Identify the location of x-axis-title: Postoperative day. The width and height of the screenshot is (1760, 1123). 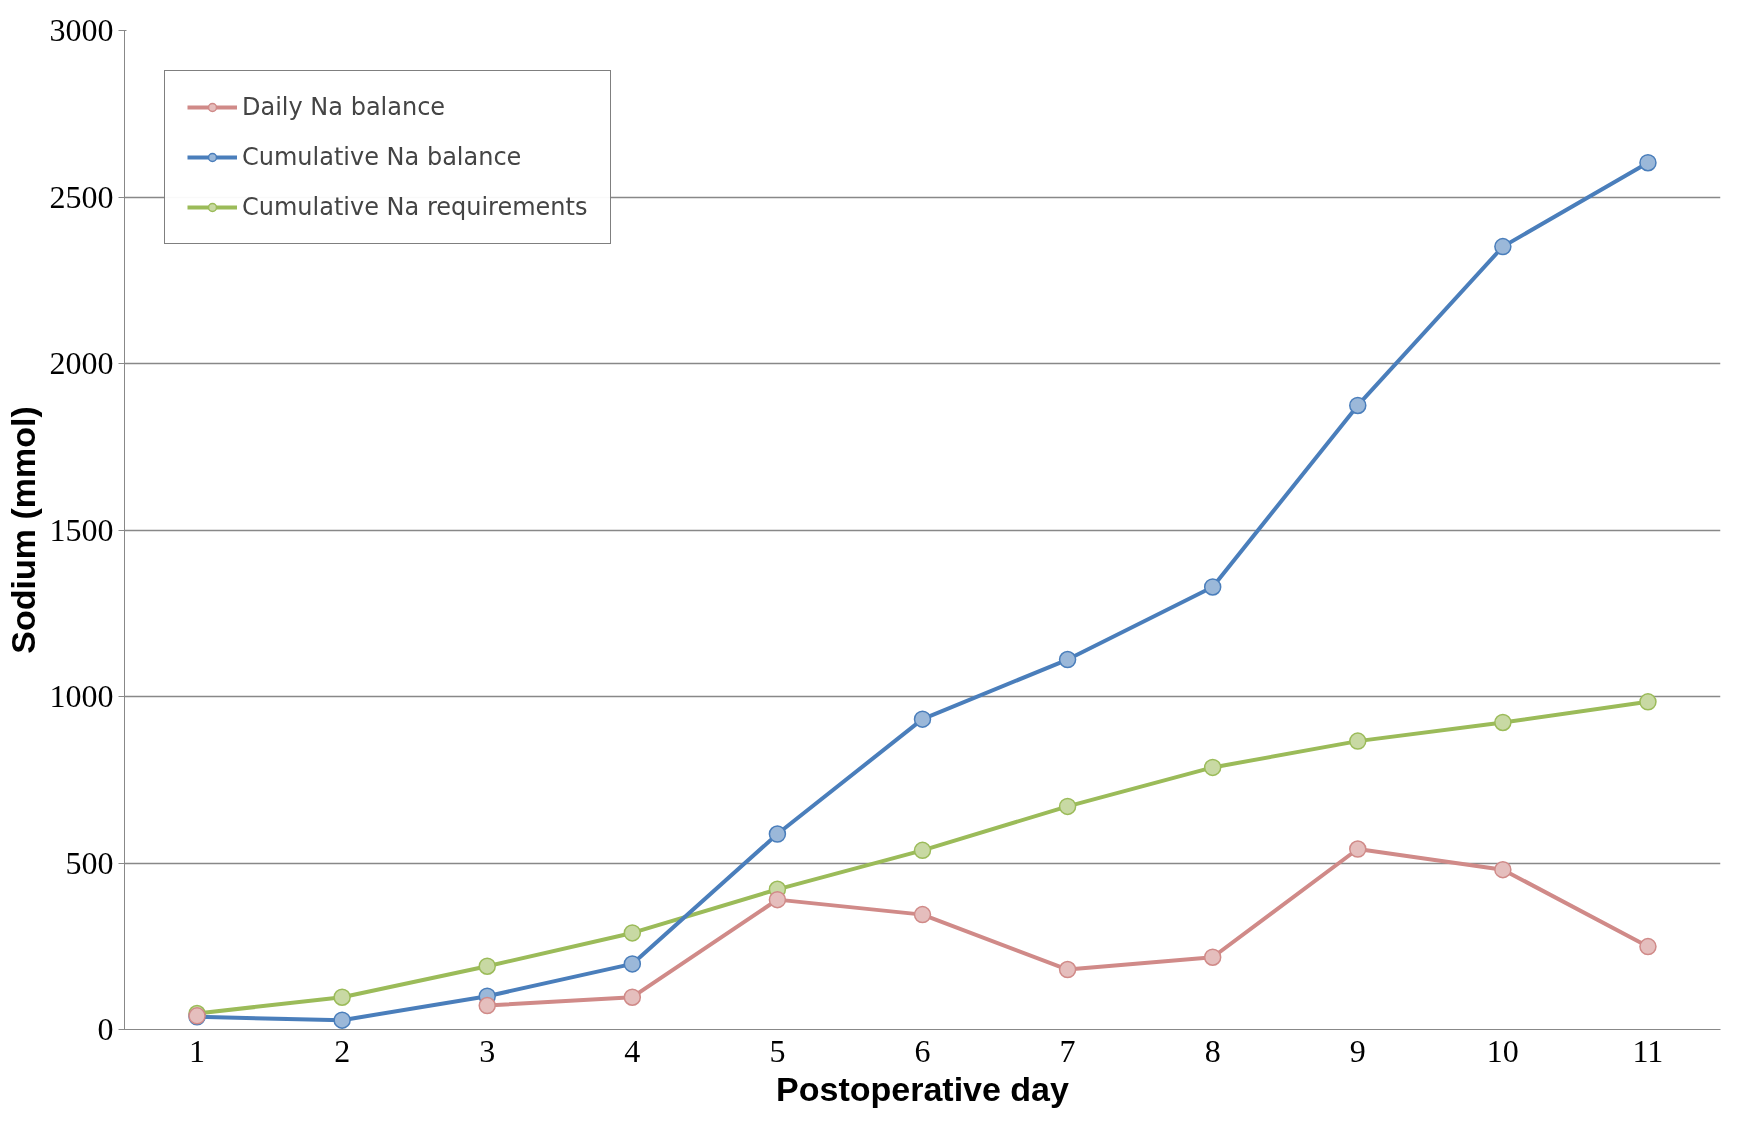
(923, 1088).